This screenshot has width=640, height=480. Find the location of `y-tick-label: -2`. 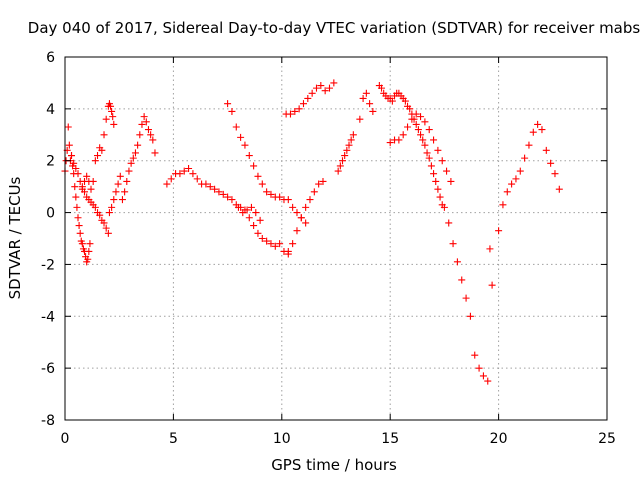

y-tick-label: -2 is located at coordinates (48, 265).